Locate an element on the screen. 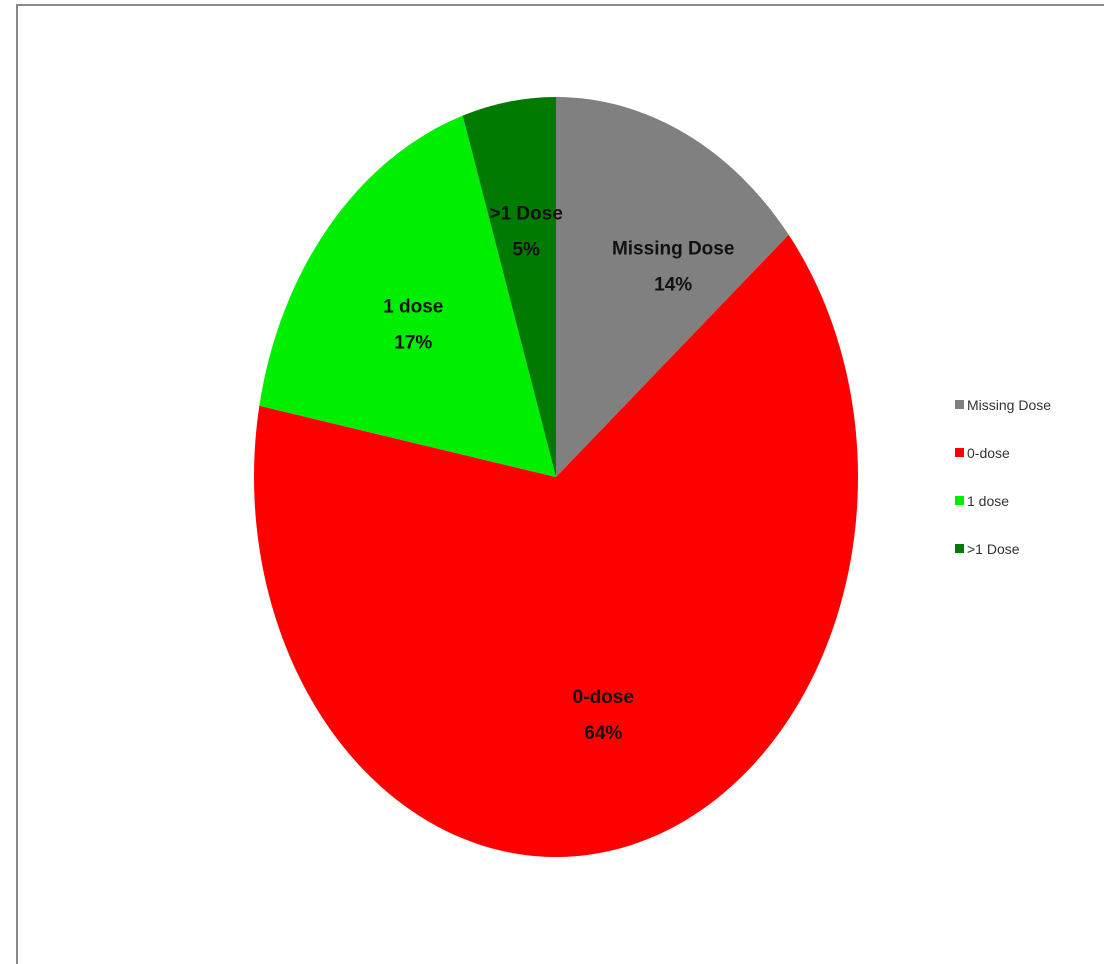 This screenshot has height=964, width=1104. pie-slice-gt1-dose is located at coordinates (509, 287).